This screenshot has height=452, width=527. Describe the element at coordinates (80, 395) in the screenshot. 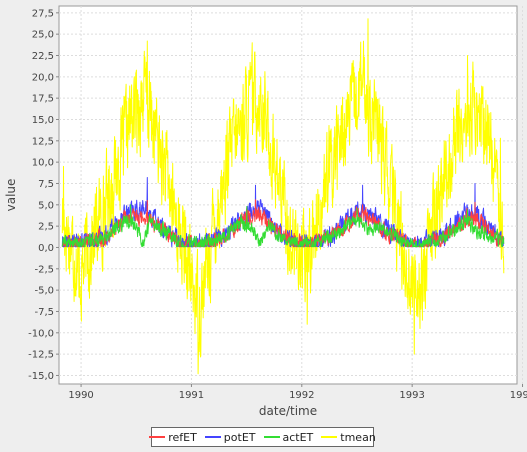

I see `x-tick-label: 1990` at that location.